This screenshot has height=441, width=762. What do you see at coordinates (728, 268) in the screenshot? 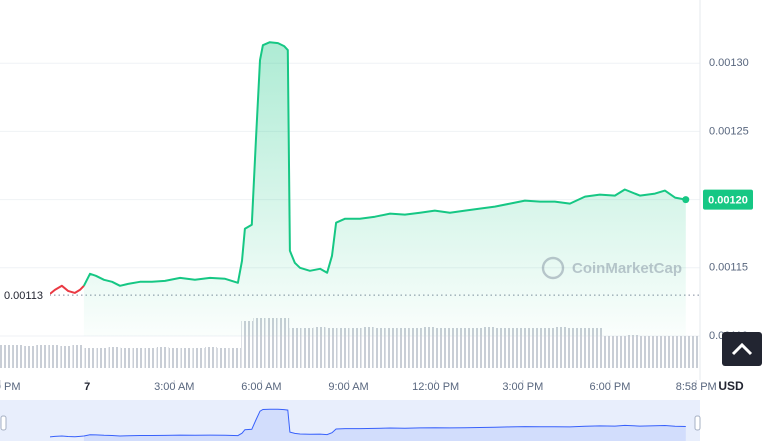
I see `y-tick-label: 0.00115` at bounding box center [728, 268].